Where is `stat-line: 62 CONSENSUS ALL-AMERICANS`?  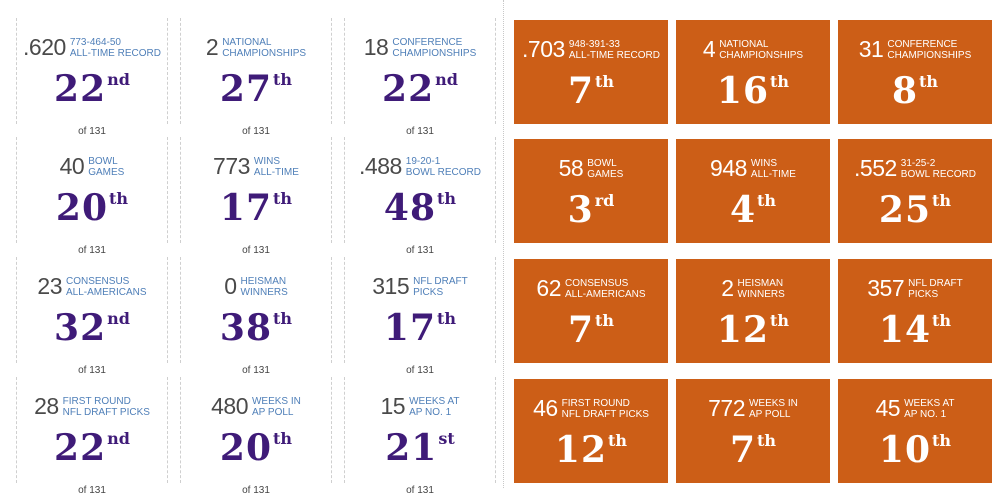
stat-line: 62 CONSENSUS ALL-AMERICANS is located at coordinates (591, 288).